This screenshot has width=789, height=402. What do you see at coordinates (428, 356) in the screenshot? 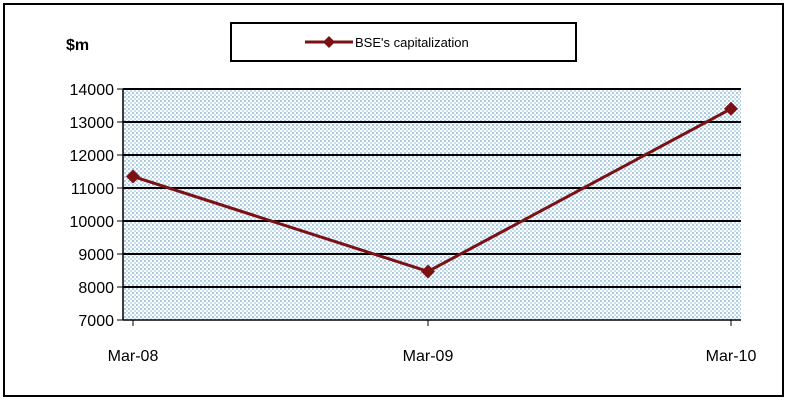
I see `x-tick-label: Mar-09` at bounding box center [428, 356].